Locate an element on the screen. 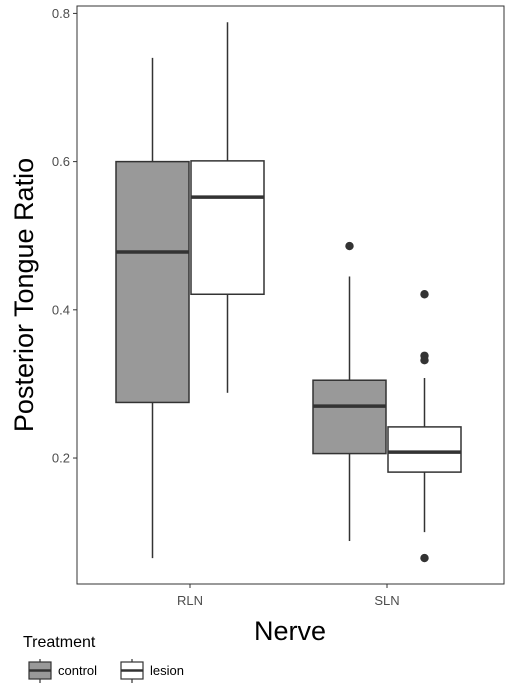 The height and width of the screenshot is (686, 510). y-tick-label-0: 0.2 is located at coordinates (61, 458).